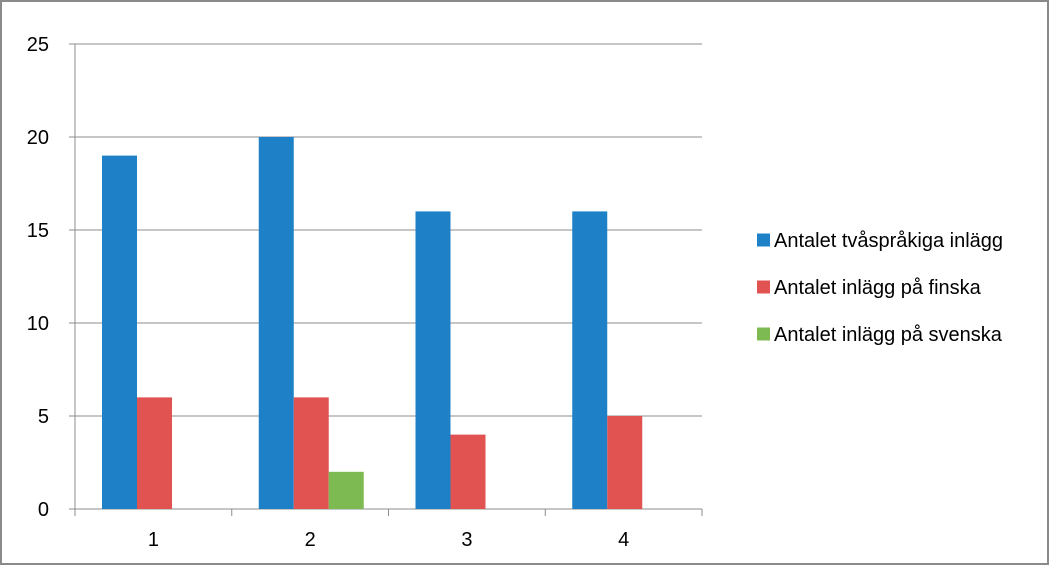 The height and width of the screenshot is (568, 1049). What do you see at coordinates (38, 231) in the screenshot?
I see `y-tick-label: 15` at bounding box center [38, 231].